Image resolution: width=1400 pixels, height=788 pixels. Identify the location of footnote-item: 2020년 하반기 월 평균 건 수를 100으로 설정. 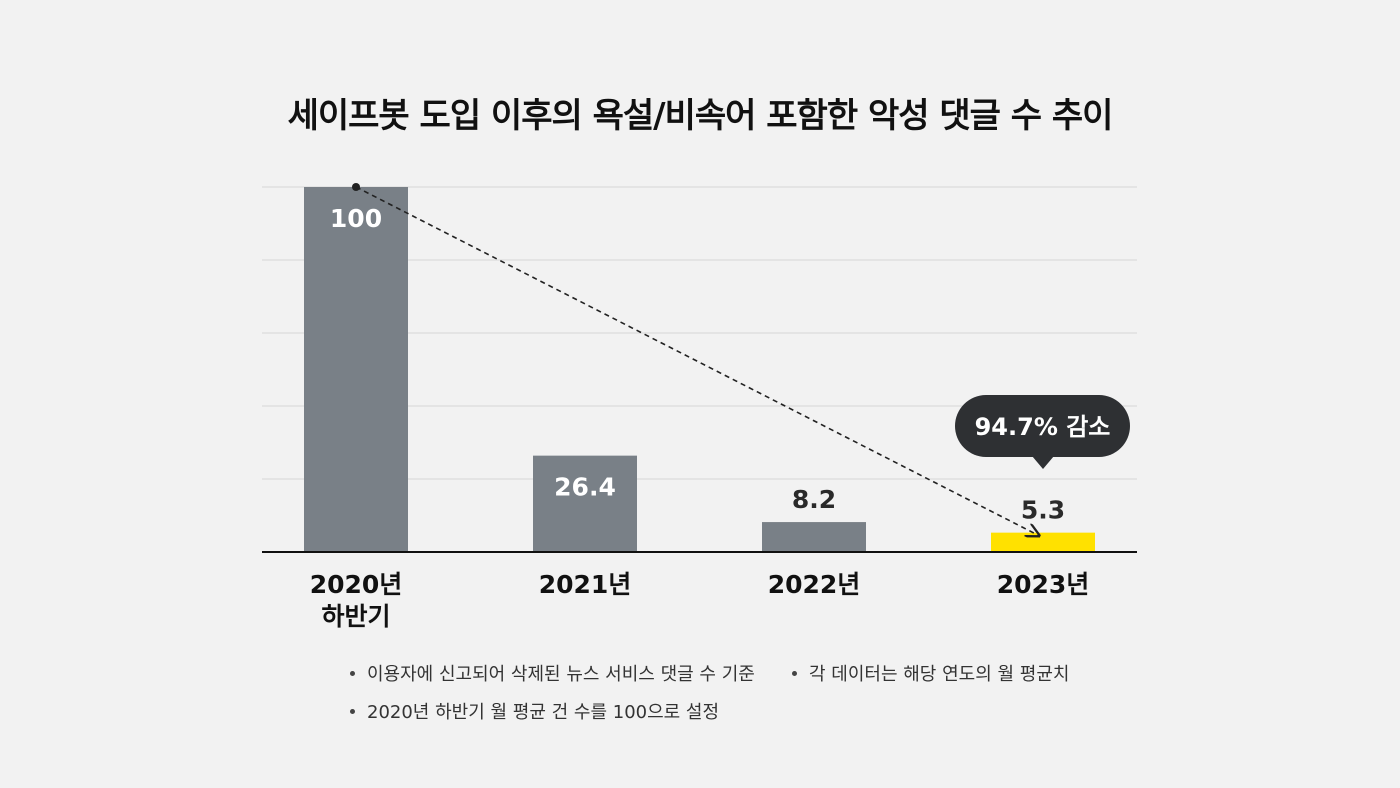
(534, 711).